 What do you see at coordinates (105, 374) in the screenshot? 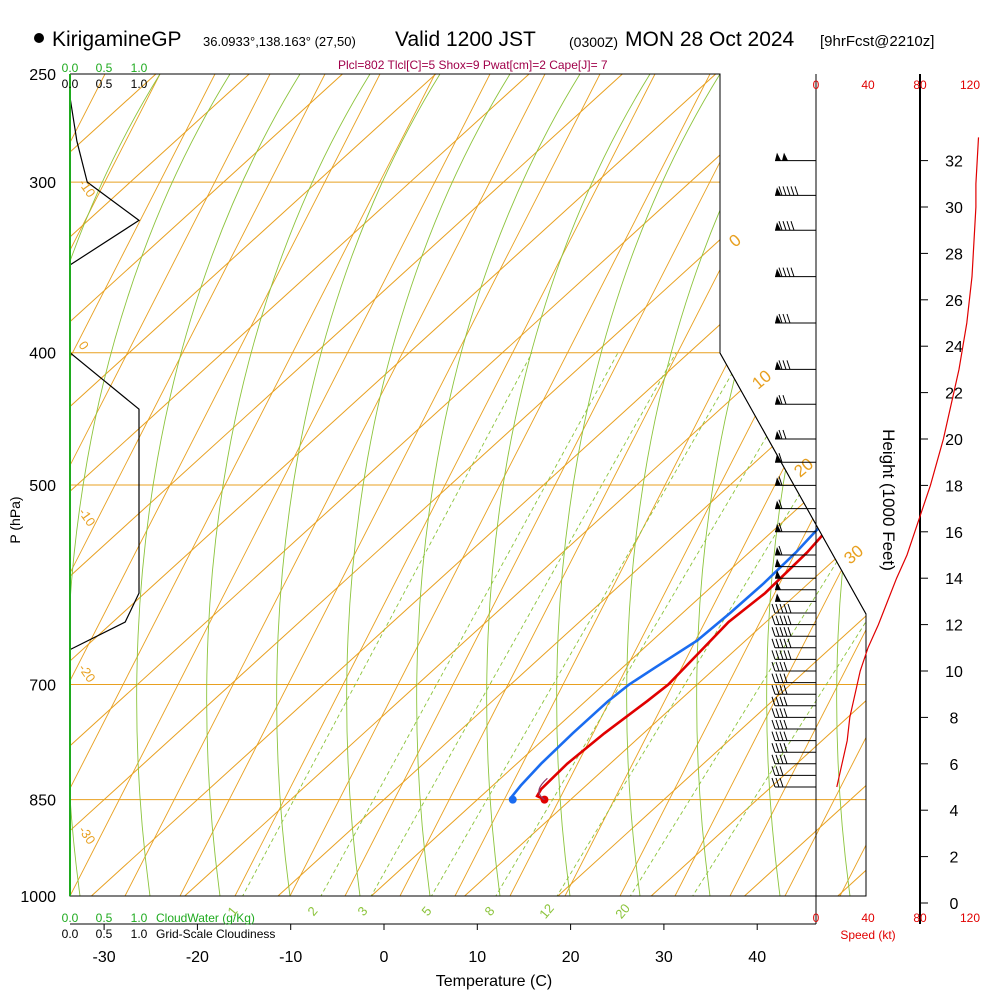
I see `cloudwater-profile` at bounding box center [105, 374].